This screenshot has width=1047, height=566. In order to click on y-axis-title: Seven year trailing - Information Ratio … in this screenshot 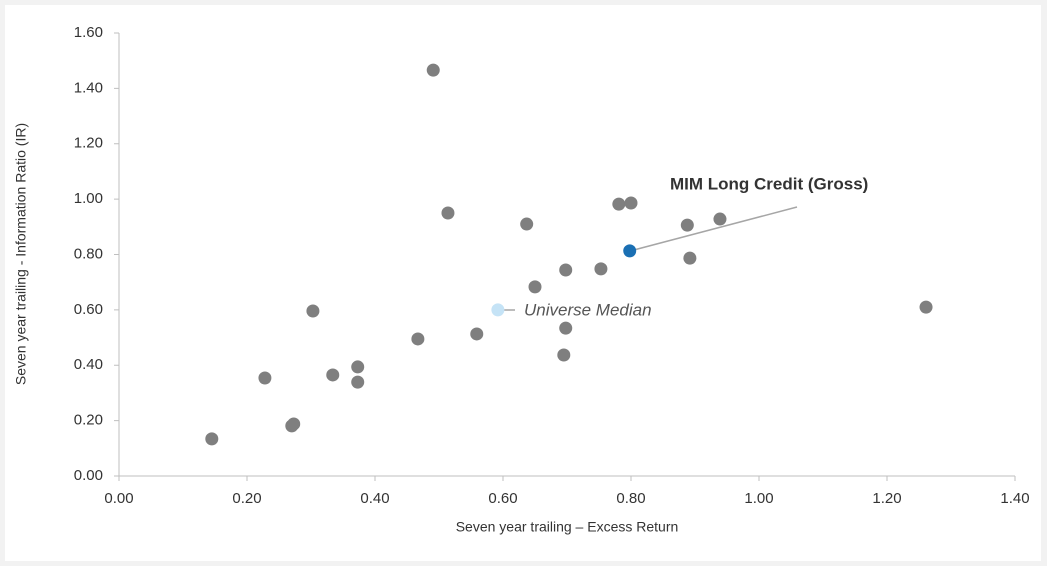, I will do `click(21, 254)`.